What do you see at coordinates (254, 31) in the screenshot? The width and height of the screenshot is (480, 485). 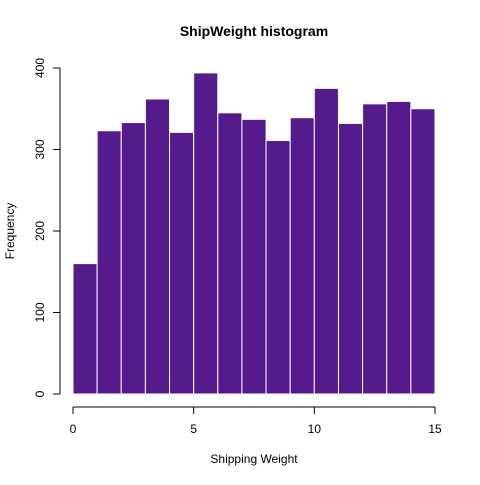 I see `chart-title: ShipWeight histogram` at bounding box center [254, 31].